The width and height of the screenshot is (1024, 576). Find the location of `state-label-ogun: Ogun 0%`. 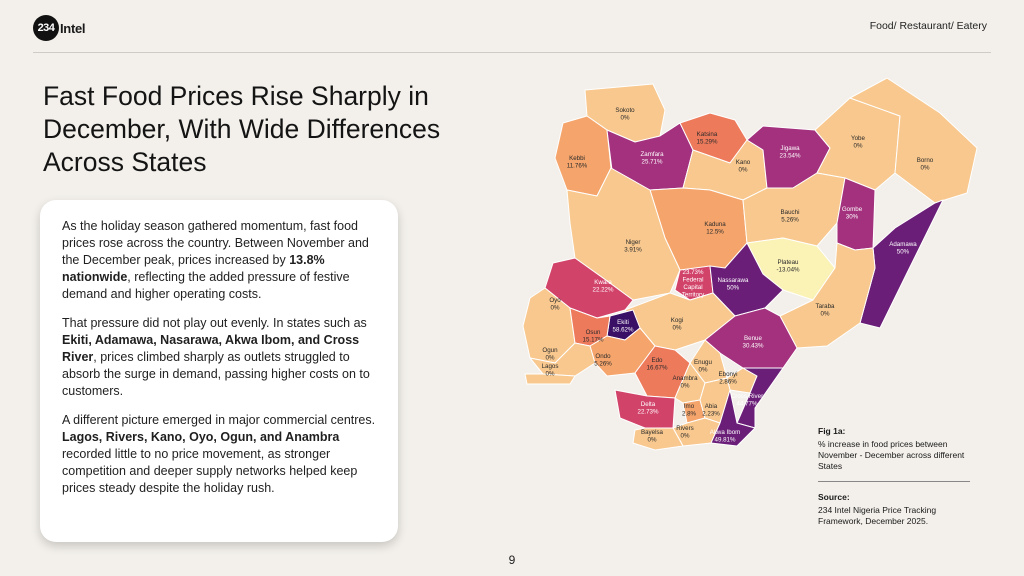

state-label-ogun: Ogun 0% is located at coordinates (550, 354).